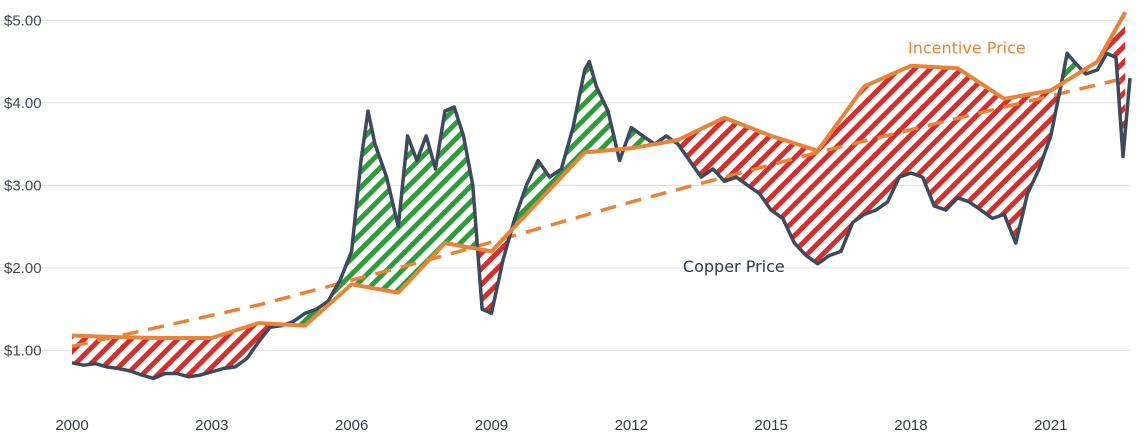 This screenshot has width=1145, height=434. Describe the element at coordinates (734, 266) in the screenshot. I see `copper-price-label: Copper Price` at that location.